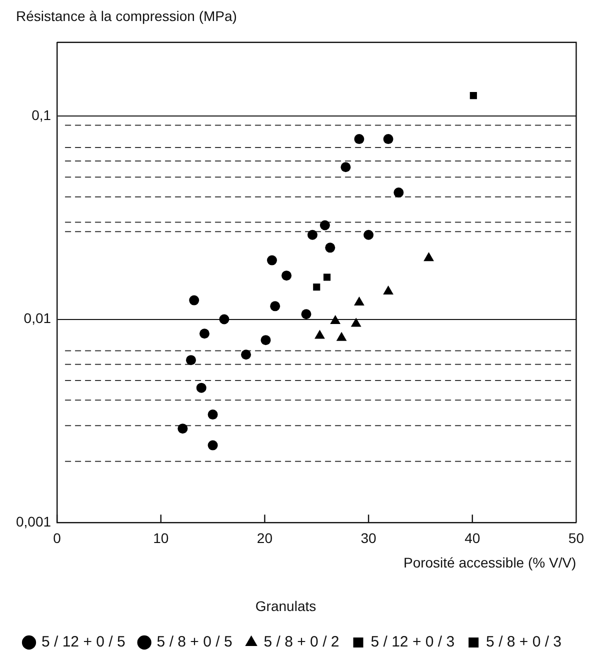 Image resolution: width=592 pixels, height=667 pixels. What do you see at coordinates (285, 606) in the screenshot?
I see `legend-title: Granulats` at bounding box center [285, 606].